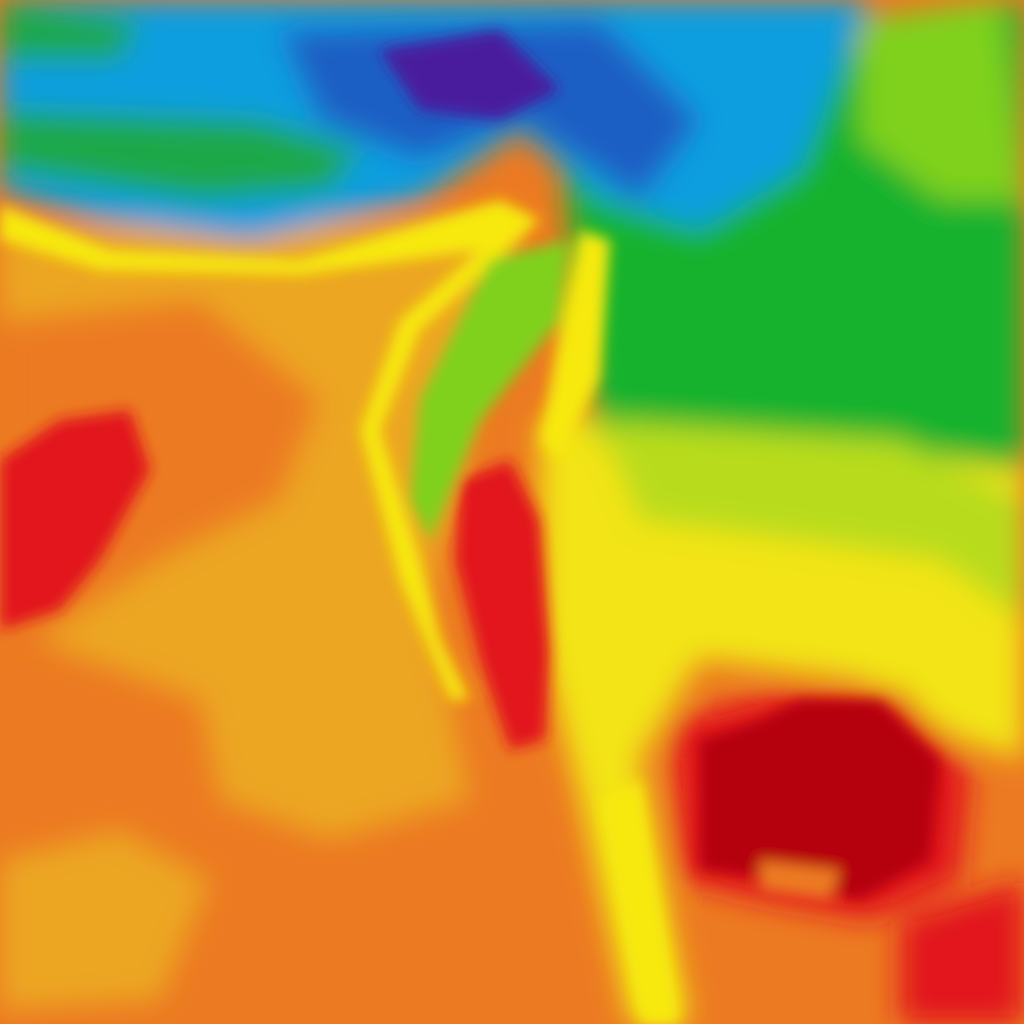  Describe the element at coordinates (105, 920) in the screenshot. I see `zone-light-orange-southwest` at that location.